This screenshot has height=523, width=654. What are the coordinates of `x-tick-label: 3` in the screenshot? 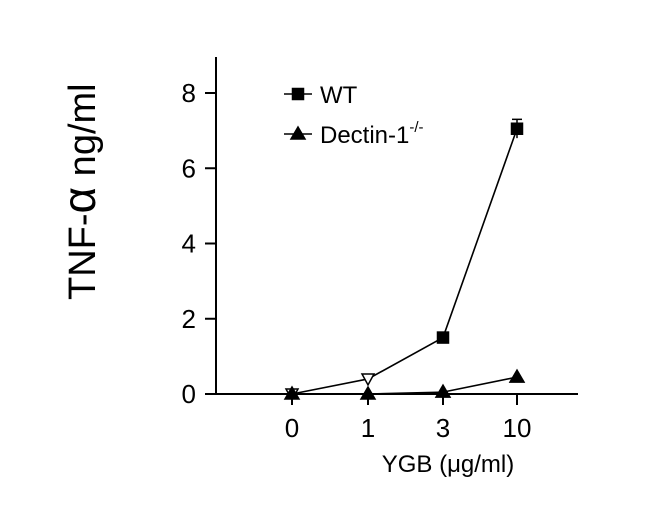 It's located at (443, 428).